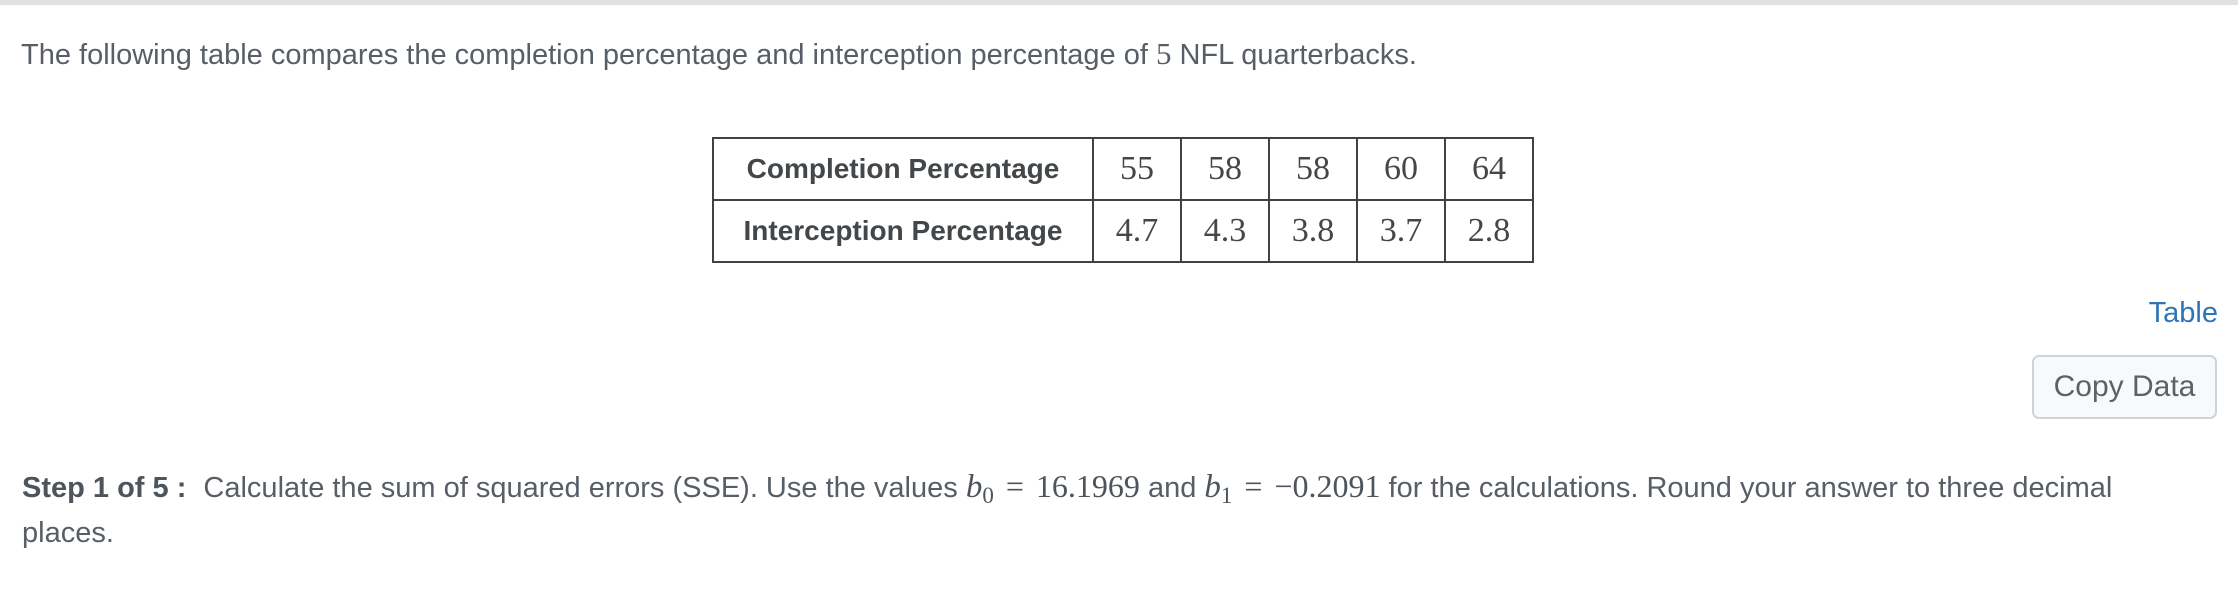 The height and width of the screenshot is (594, 2238). Describe the element at coordinates (988, 495) in the screenshot. I see `math-b0-sub: 0` at that location.